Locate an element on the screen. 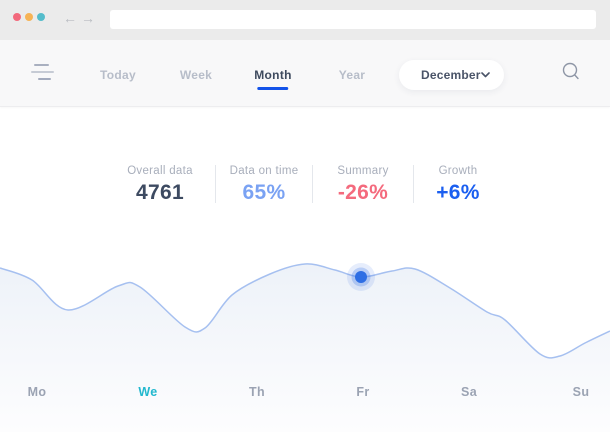  stat-overall-data: Overall data 4761 is located at coordinates (160, 184).